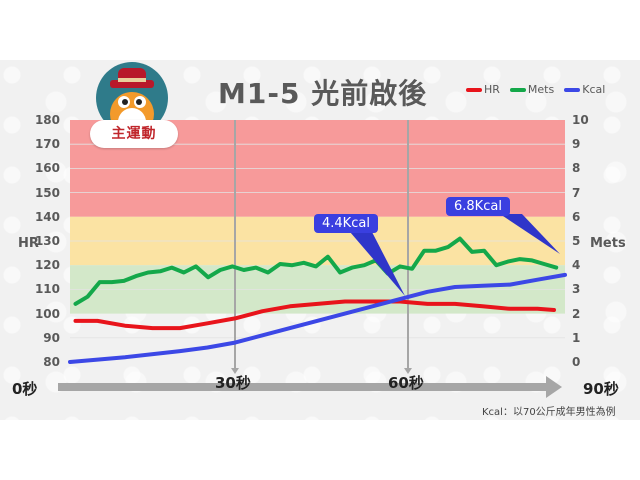 The height and width of the screenshot is (480, 640). What do you see at coordinates (576, 144) in the screenshot?
I see `right-tick-label: 9` at bounding box center [576, 144].